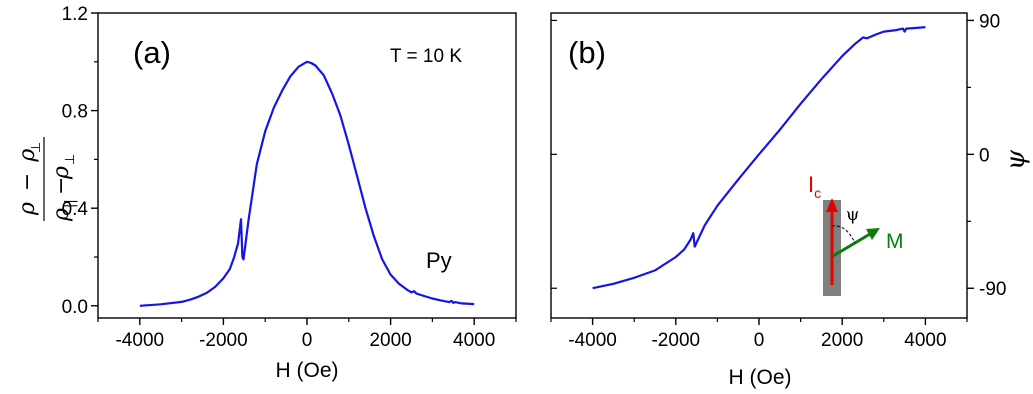 The width and height of the screenshot is (1033, 394). I want to click on perp-subscript-2: ⊥, so click(70, 159).